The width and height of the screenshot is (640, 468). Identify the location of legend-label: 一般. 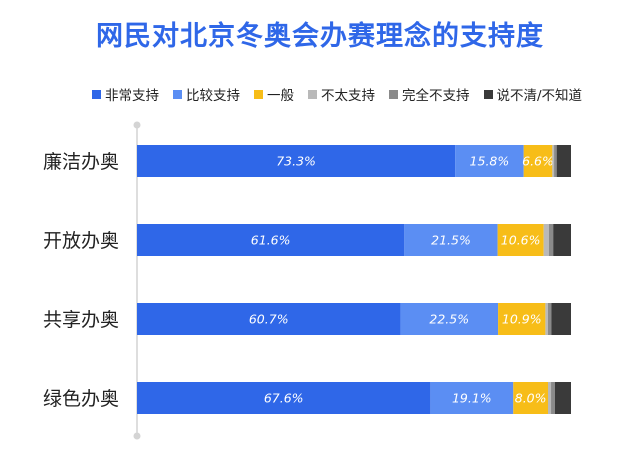
(280, 96).